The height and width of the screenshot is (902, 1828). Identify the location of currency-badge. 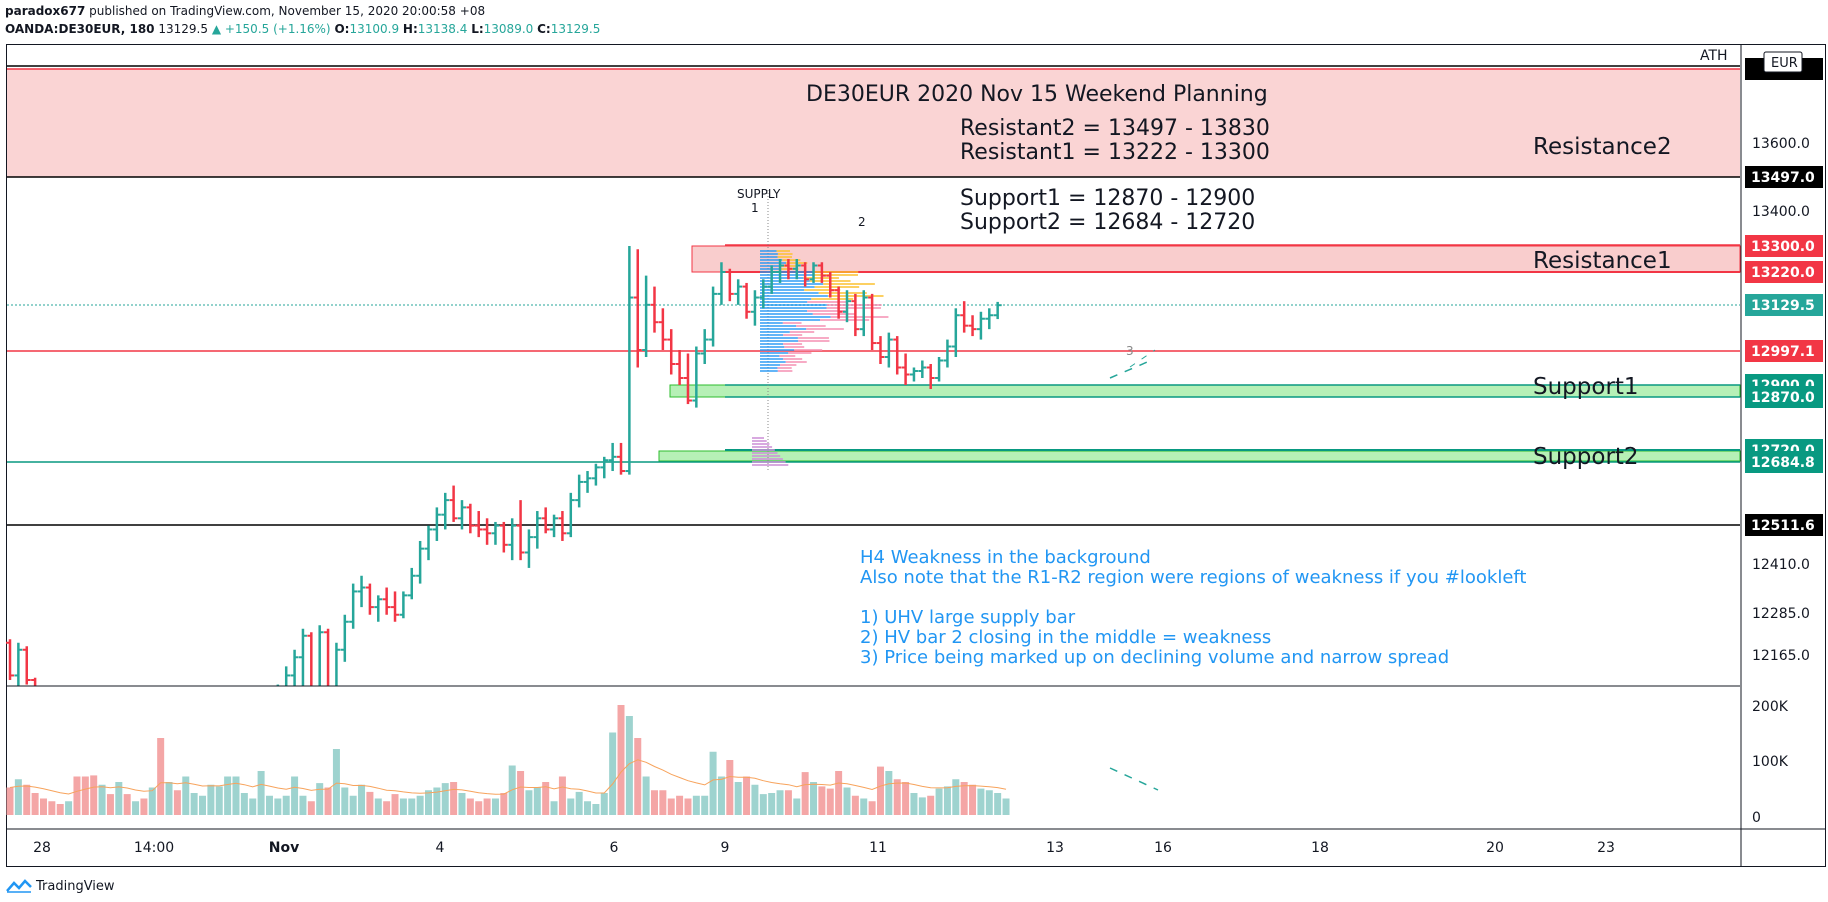
(1783, 62).